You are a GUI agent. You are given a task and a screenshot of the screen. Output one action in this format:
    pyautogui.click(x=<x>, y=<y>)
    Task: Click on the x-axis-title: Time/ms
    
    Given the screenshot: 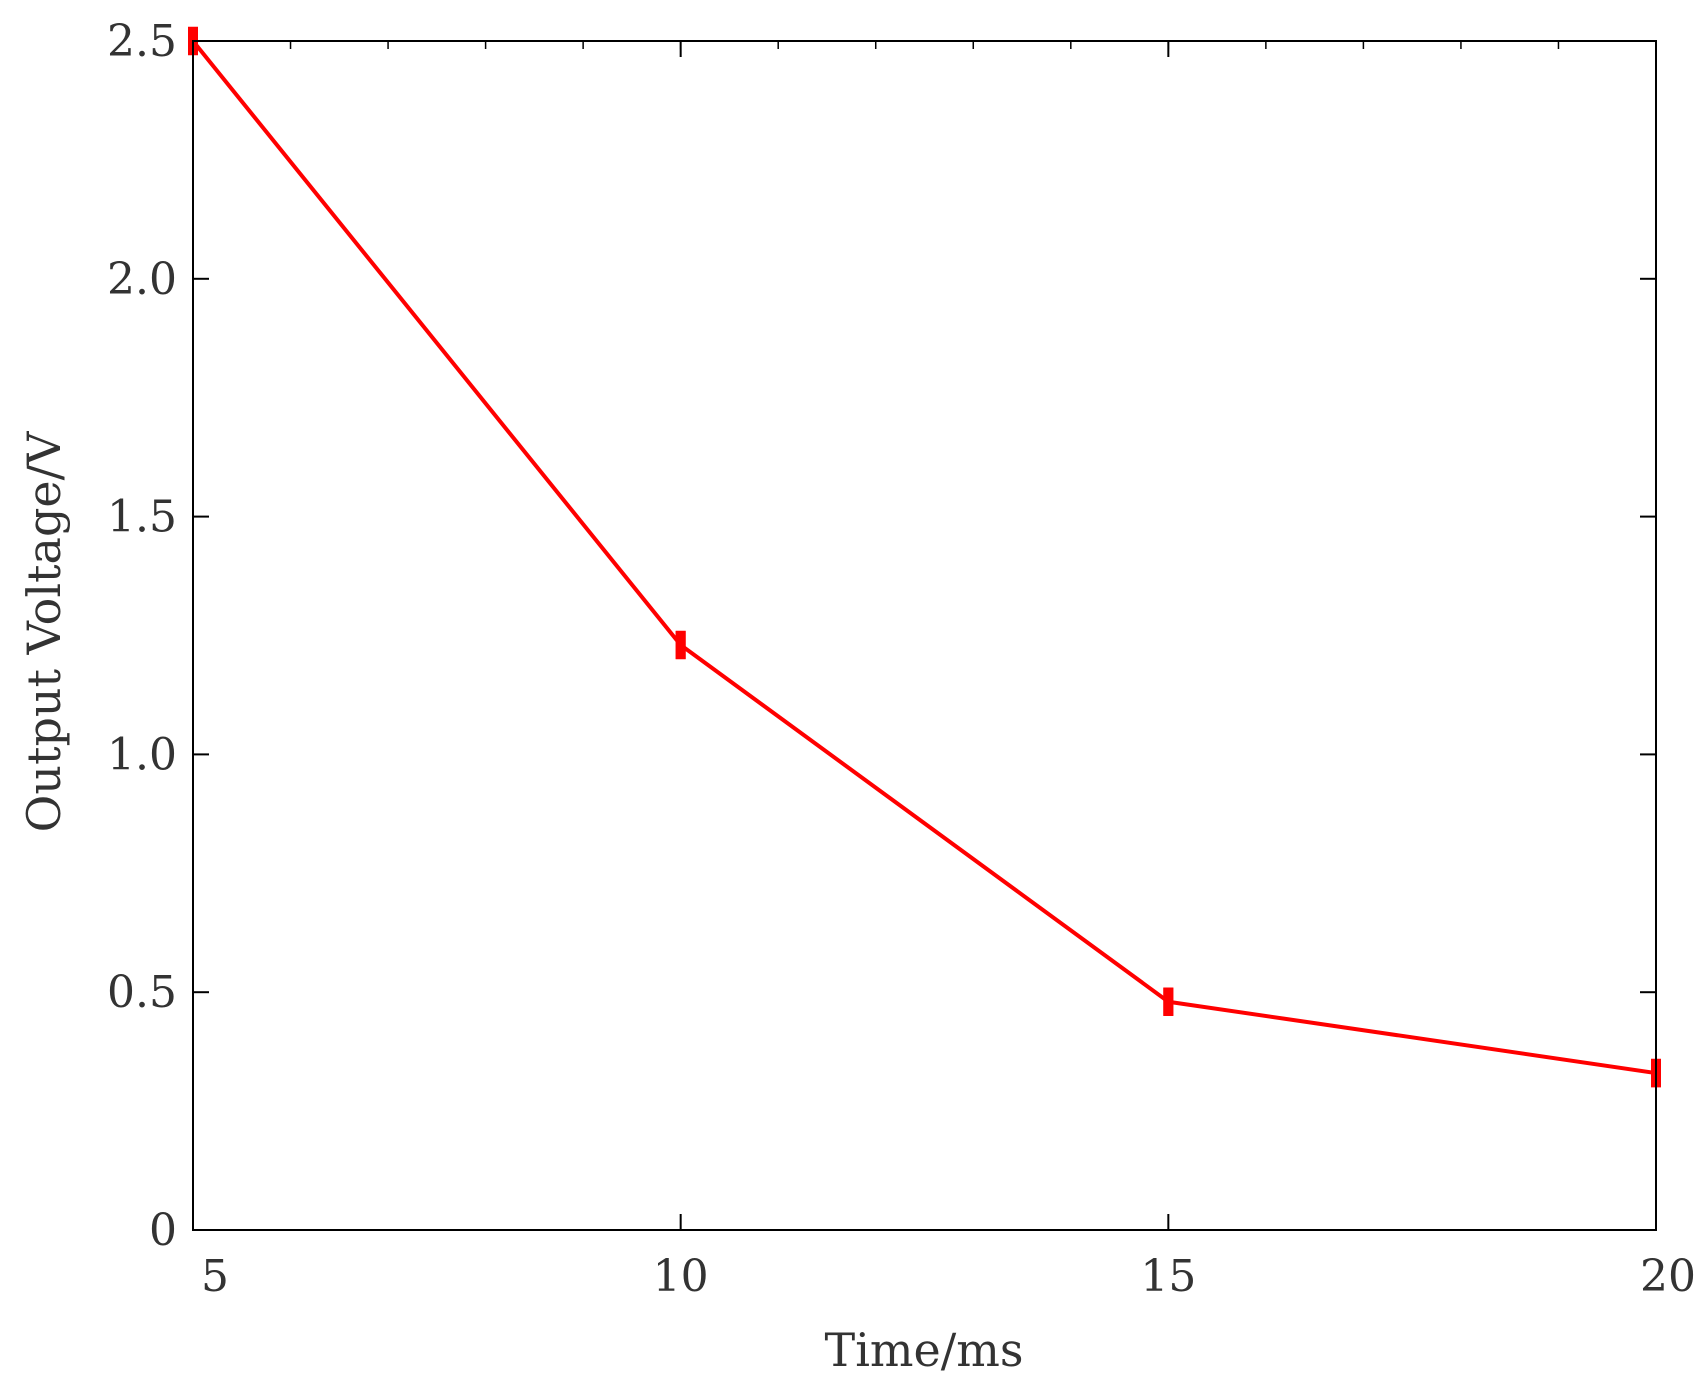 What is the action you would take?
    pyautogui.click(x=924, y=1350)
    